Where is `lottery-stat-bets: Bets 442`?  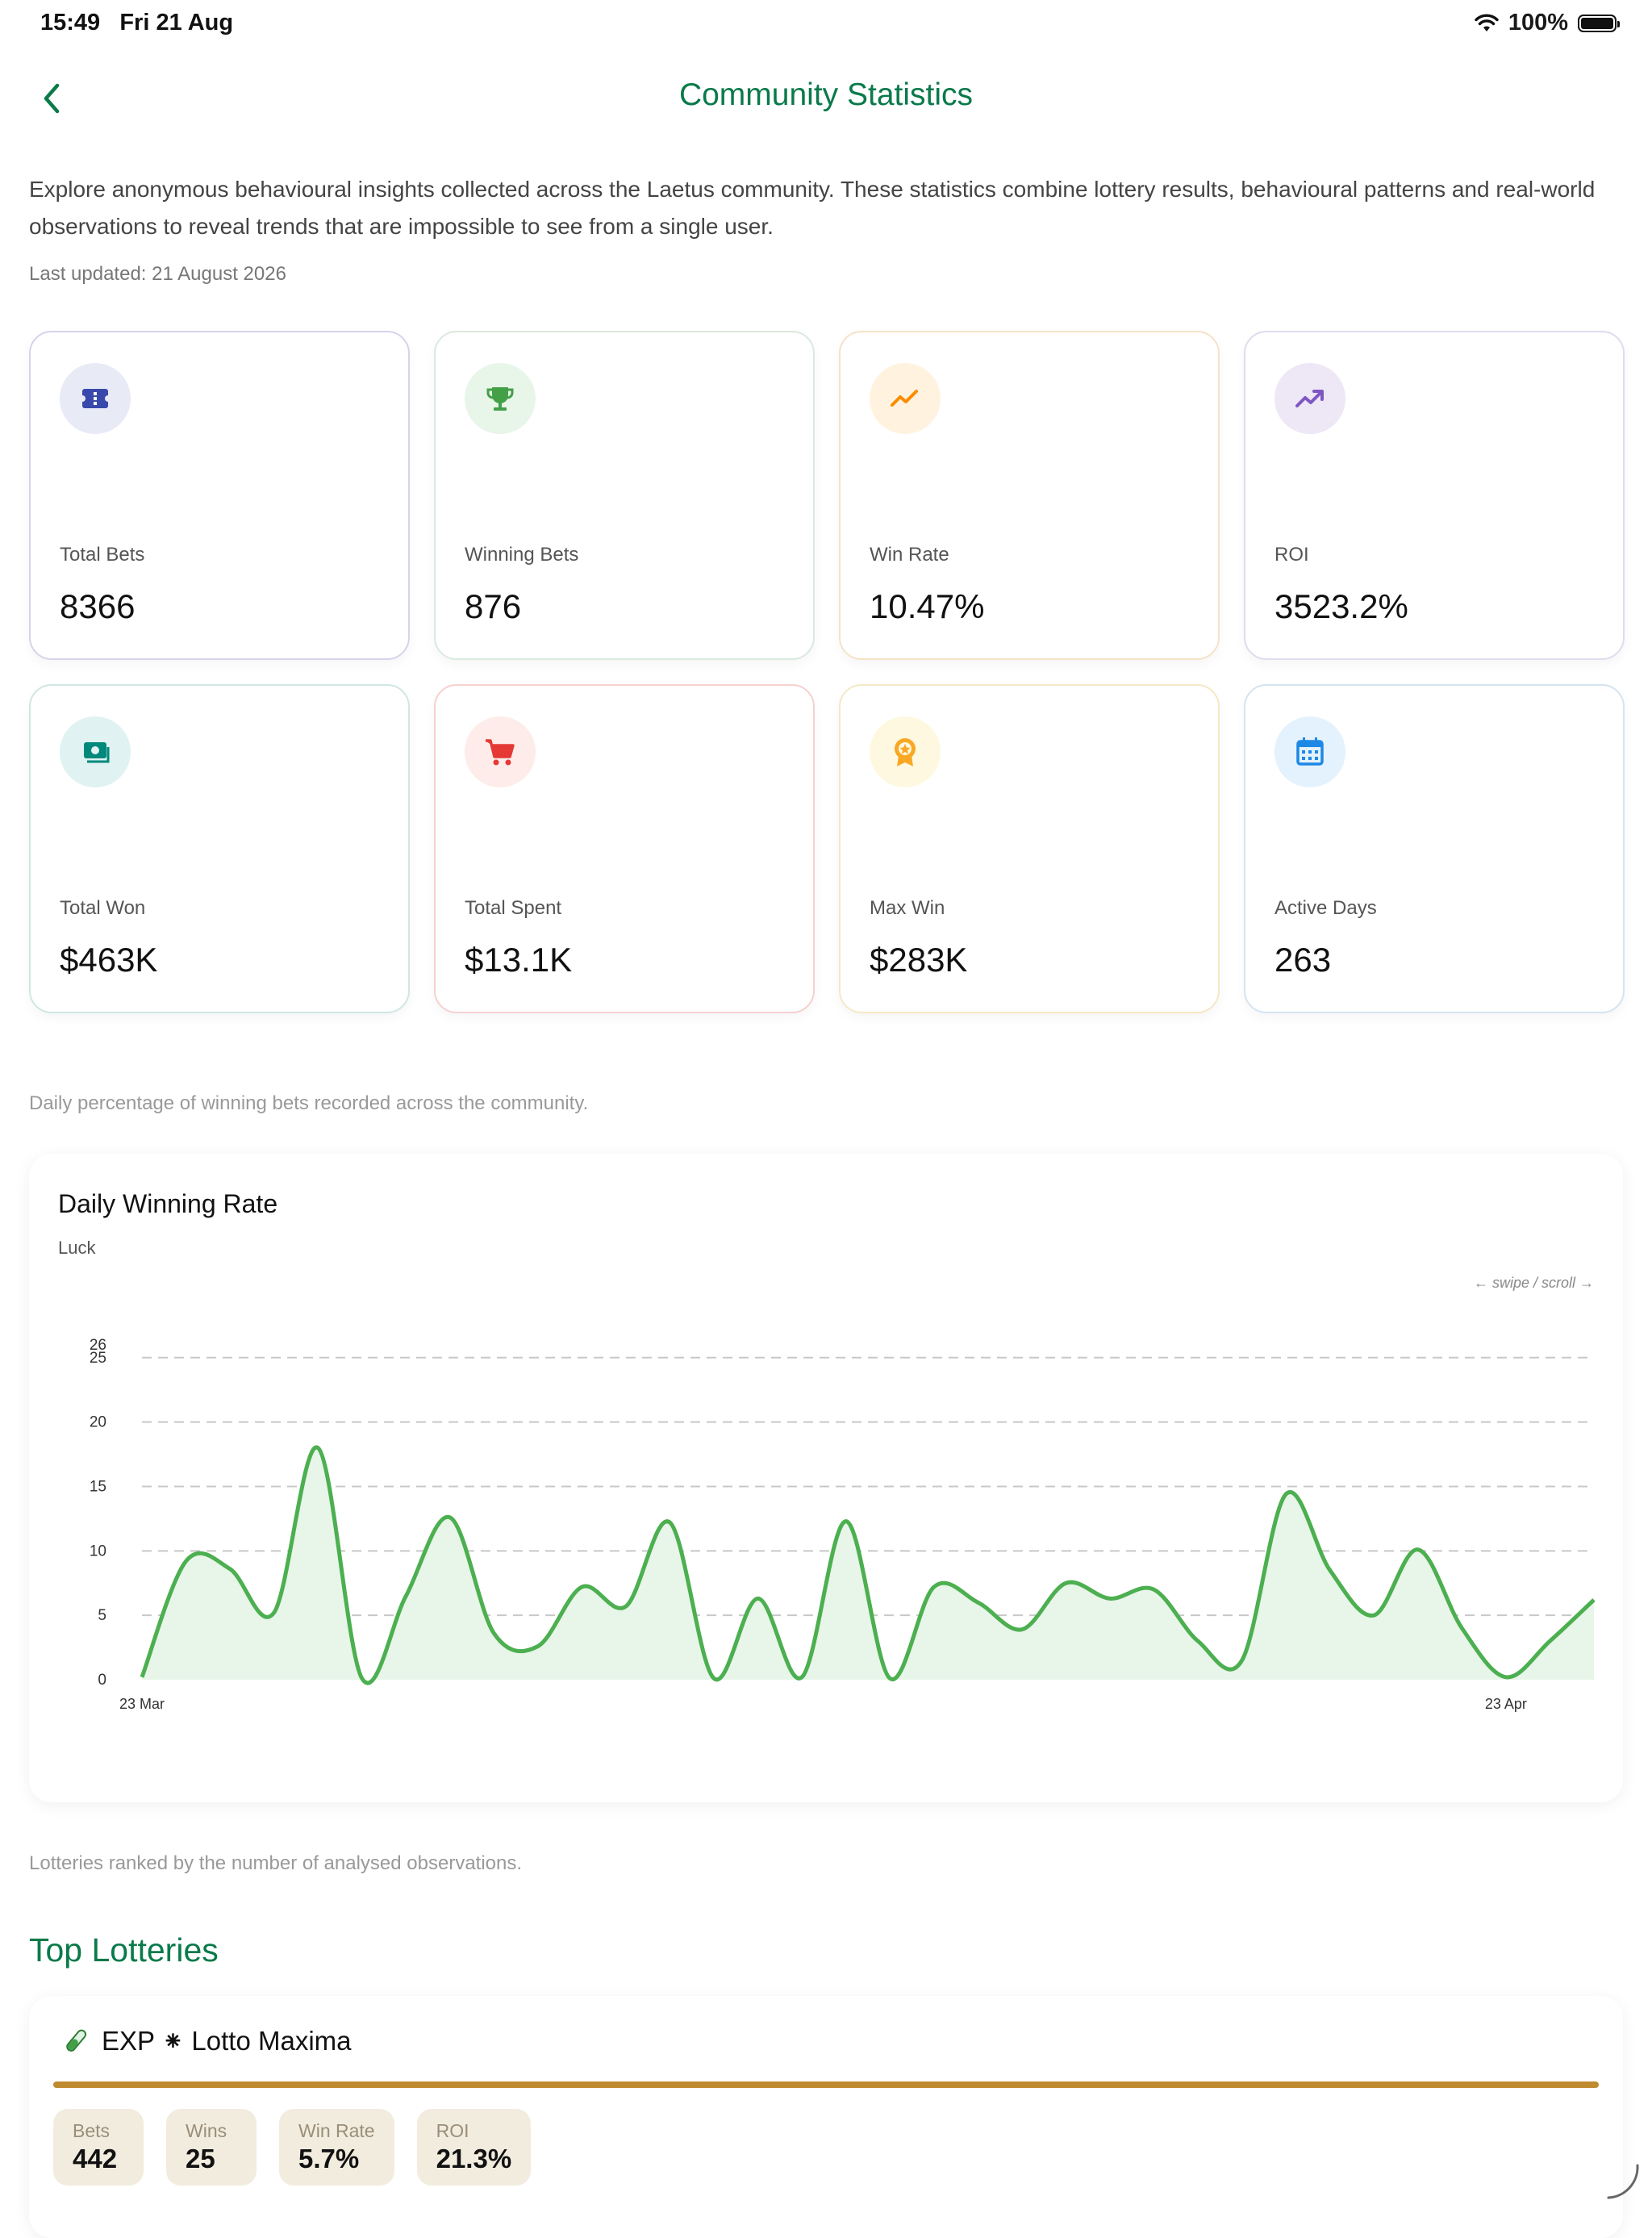 lottery-stat-bets: Bets 442 is located at coordinates (99, 2147).